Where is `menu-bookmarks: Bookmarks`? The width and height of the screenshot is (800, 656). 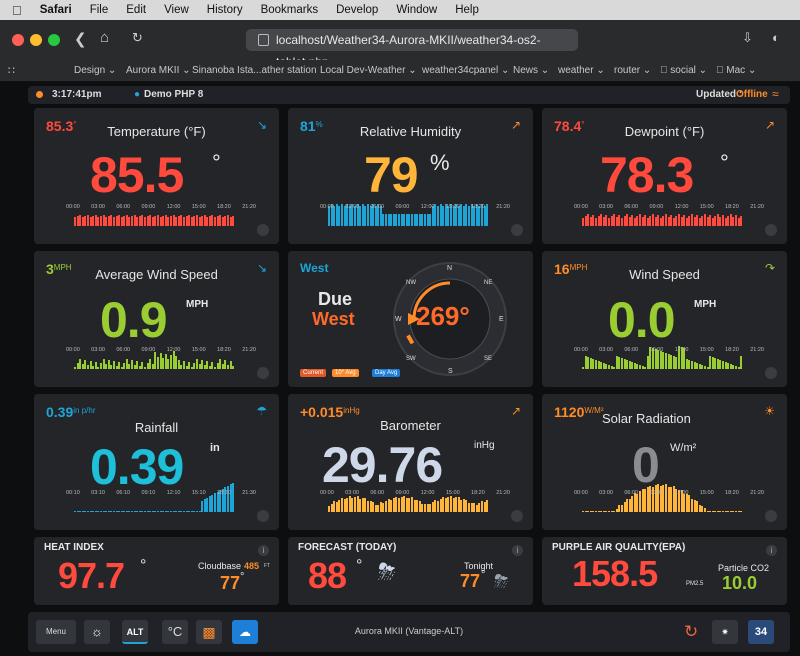 menu-bookmarks: Bookmarks is located at coordinates (284, 10).